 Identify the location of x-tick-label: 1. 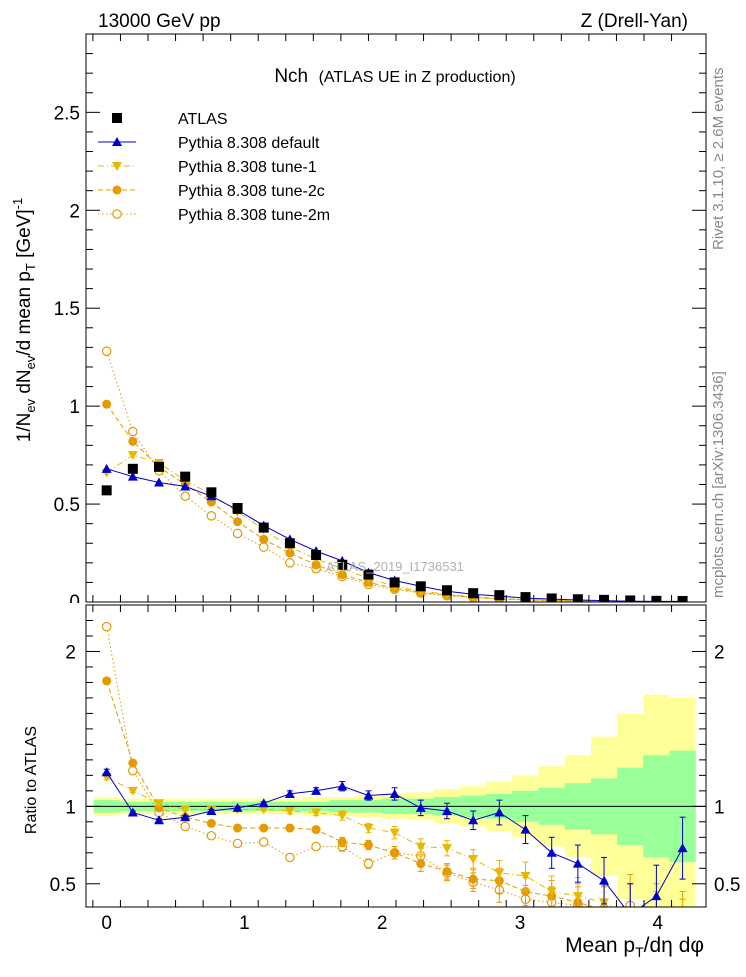
(244, 923).